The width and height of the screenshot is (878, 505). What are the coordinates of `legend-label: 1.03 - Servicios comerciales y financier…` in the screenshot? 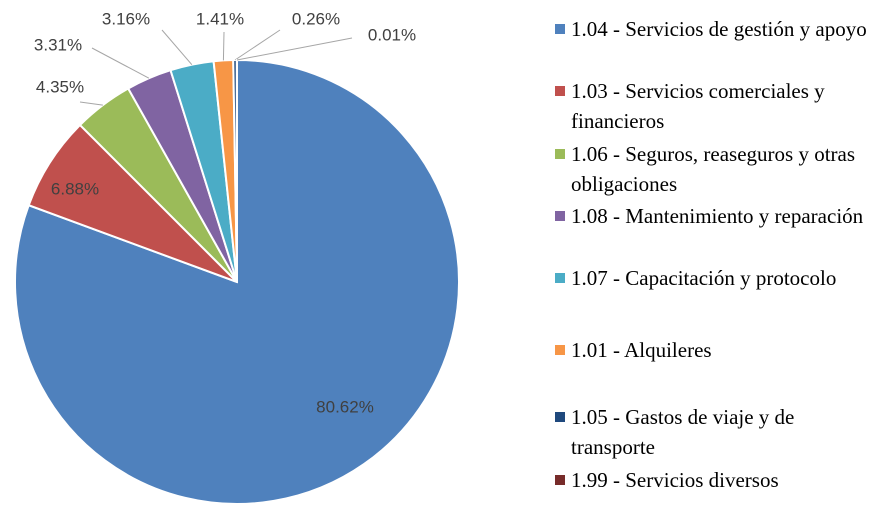 It's located at (698, 106).